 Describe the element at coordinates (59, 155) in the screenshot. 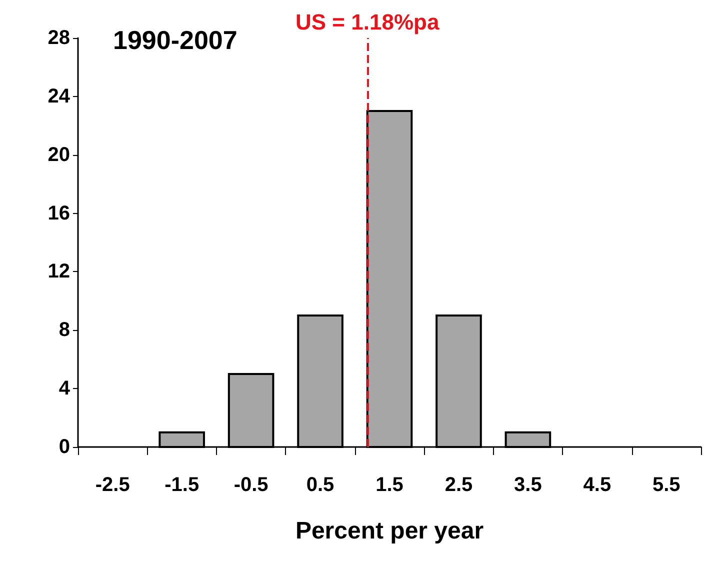

I see `y-tick-label: 20` at that location.